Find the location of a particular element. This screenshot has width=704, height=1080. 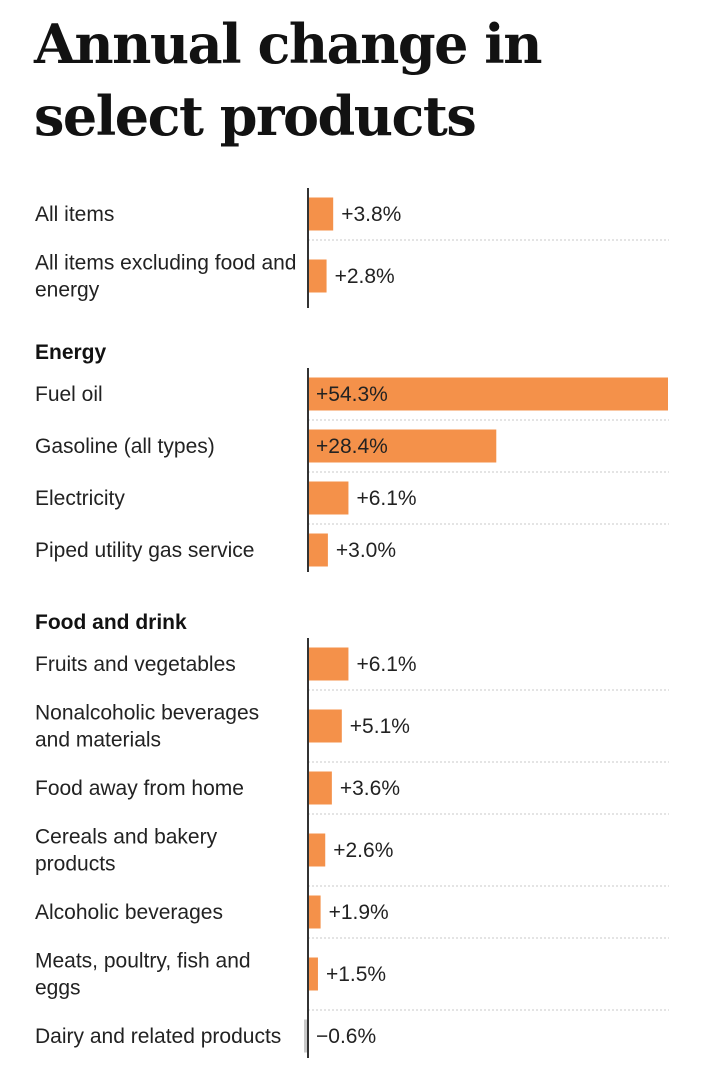

value-label: +2.8% is located at coordinates (365, 276).